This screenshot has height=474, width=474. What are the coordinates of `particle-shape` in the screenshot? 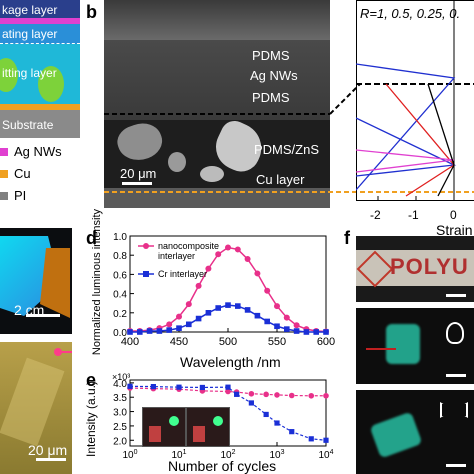 It's located at (9, 75).